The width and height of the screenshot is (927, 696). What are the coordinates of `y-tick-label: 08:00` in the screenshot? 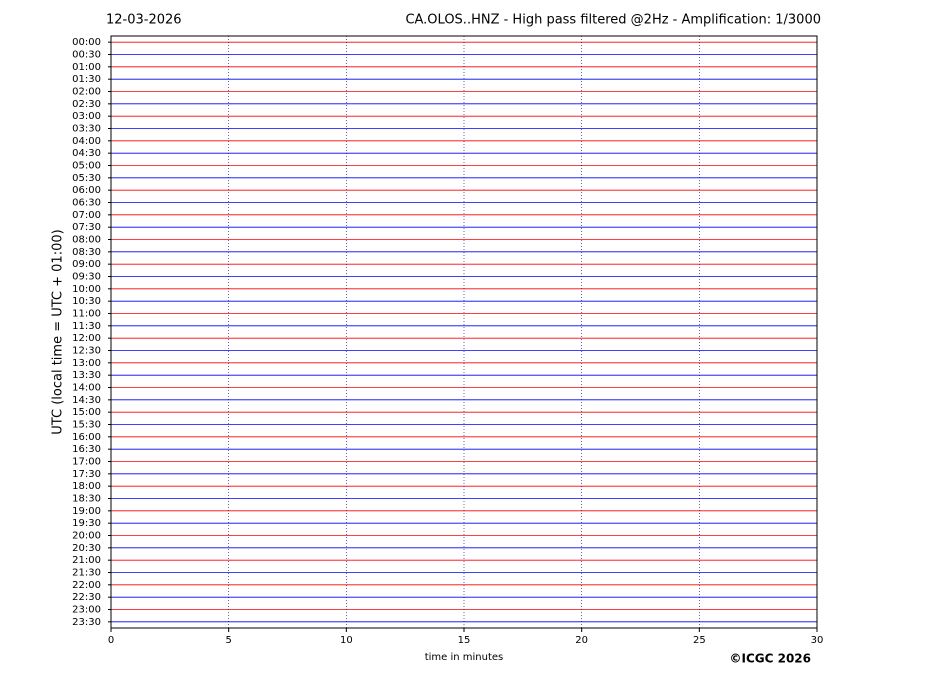 It's located at (86, 240).